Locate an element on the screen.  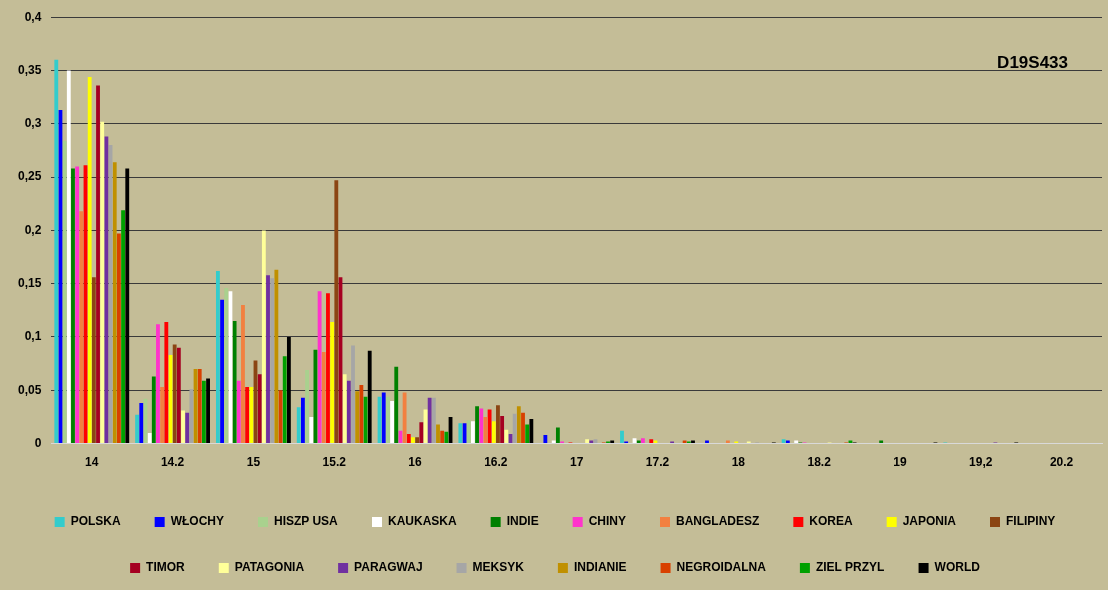
y-tick-label: 0,2 is located at coordinates (33, 229).